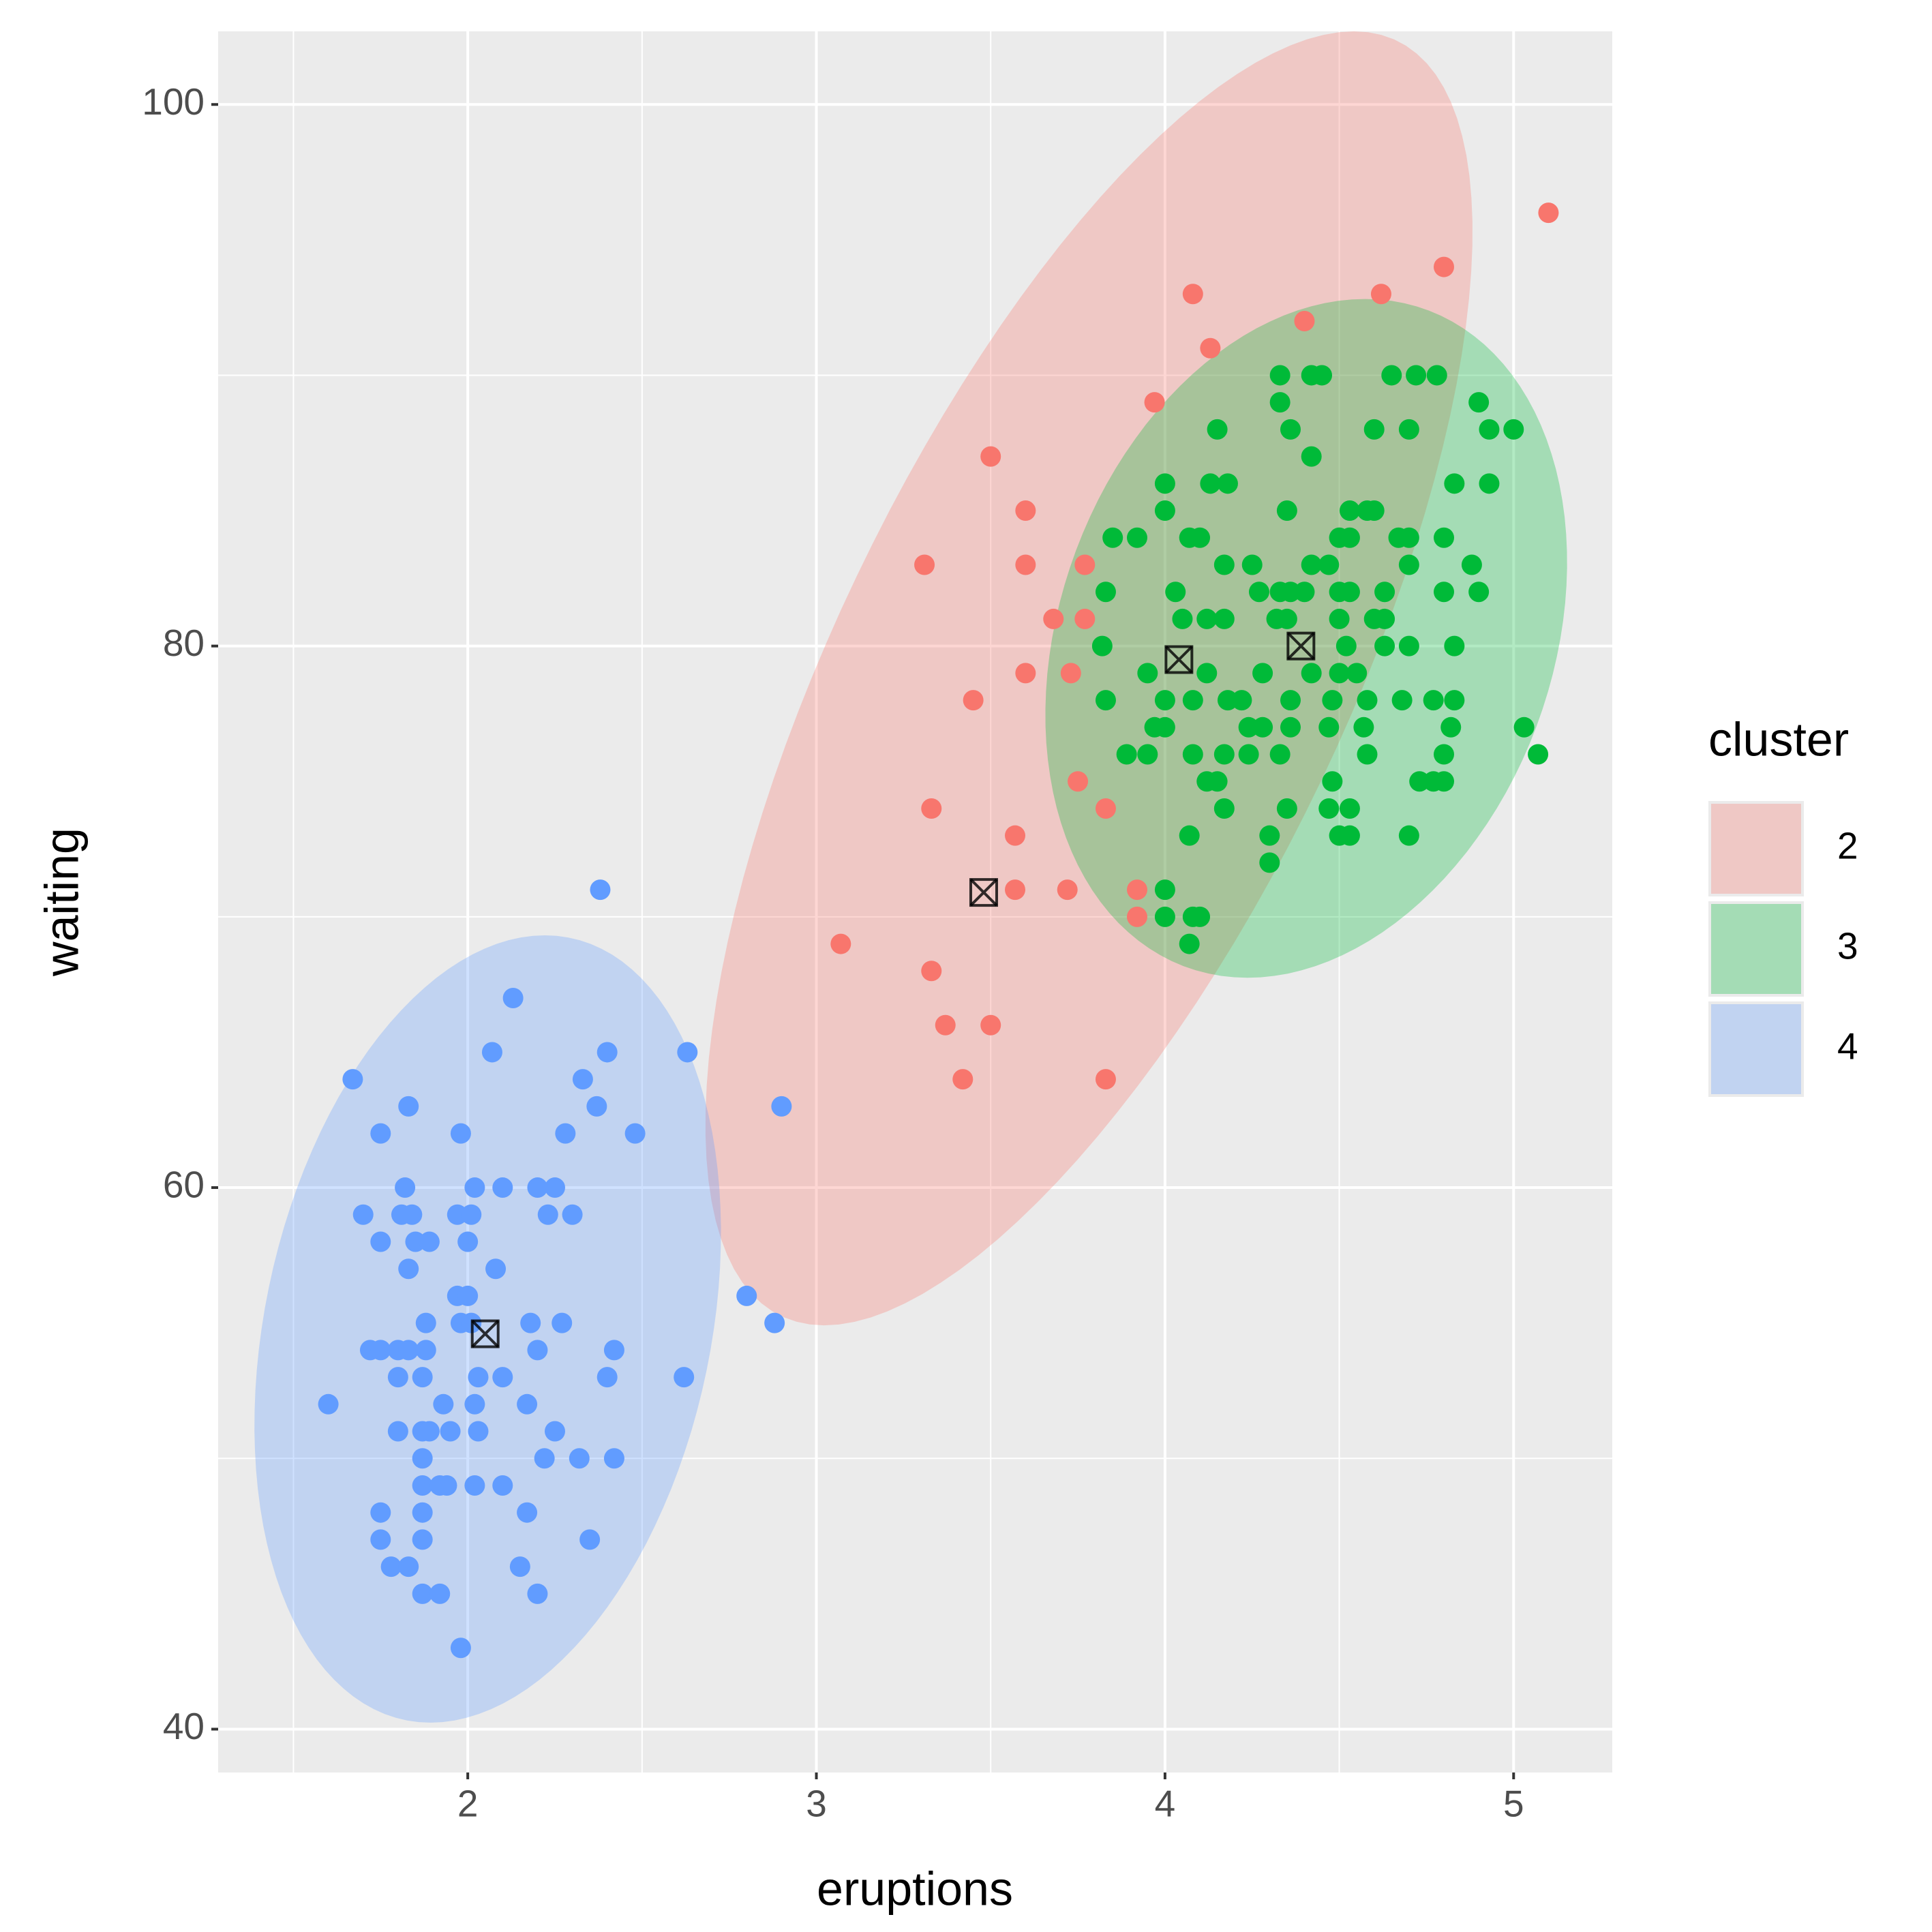 The image size is (1932, 1932). Describe the element at coordinates (184, 643) in the screenshot. I see `y-tick-label: 80` at that location.